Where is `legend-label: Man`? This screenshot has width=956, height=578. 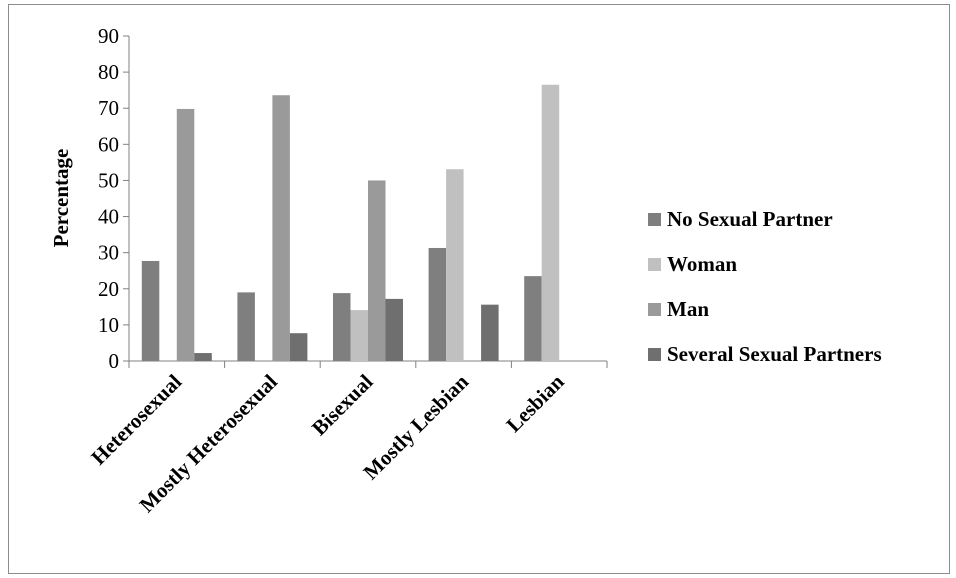 legend-label: Man is located at coordinates (688, 309).